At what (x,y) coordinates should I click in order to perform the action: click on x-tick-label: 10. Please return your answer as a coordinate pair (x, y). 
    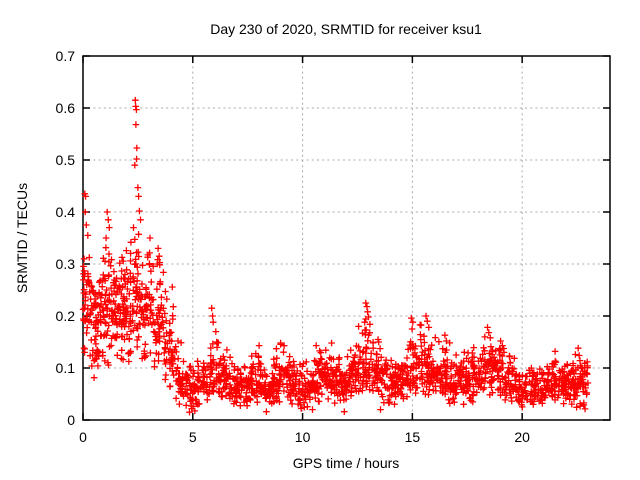
    Looking at the image, I should click on (303, 437).